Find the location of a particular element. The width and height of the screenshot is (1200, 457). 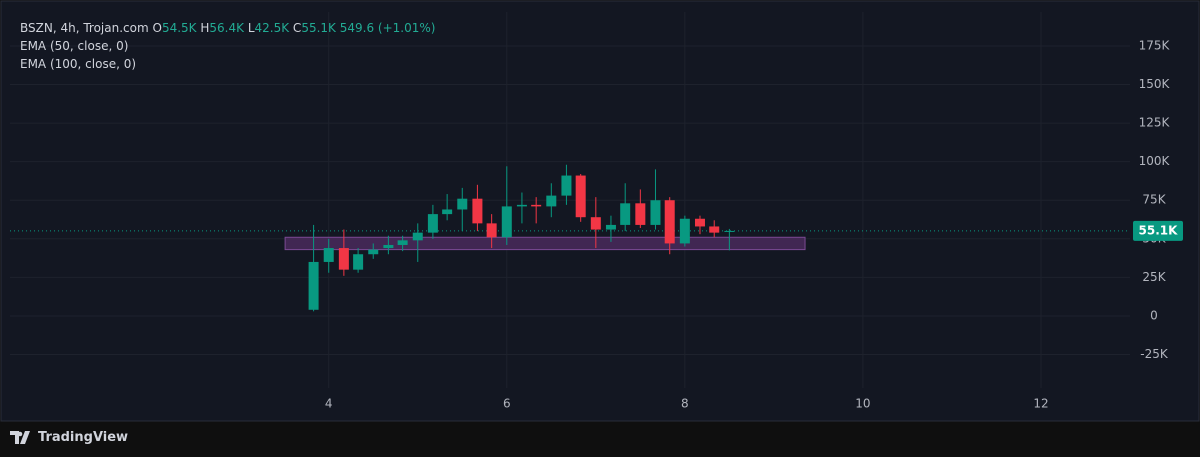

field-value: 54.5K is located at coordinates (179, 28).